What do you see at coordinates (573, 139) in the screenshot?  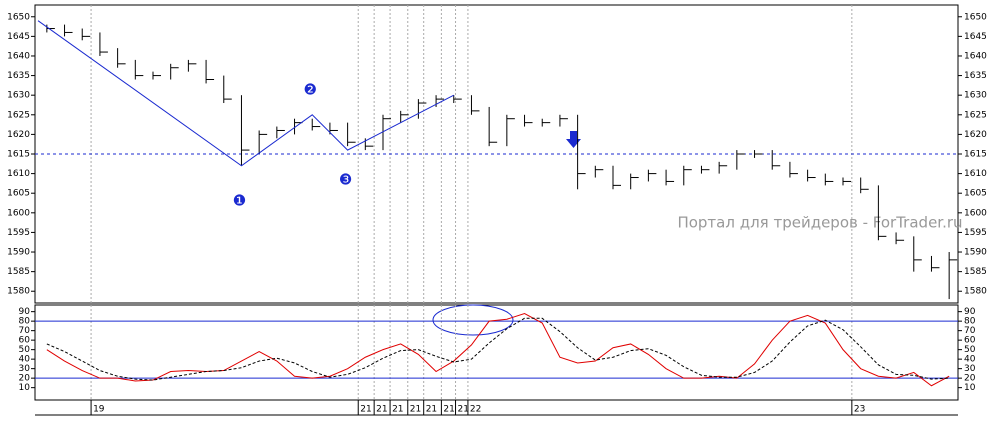 I see `signal-arrow` at bounding box center [573, 139].